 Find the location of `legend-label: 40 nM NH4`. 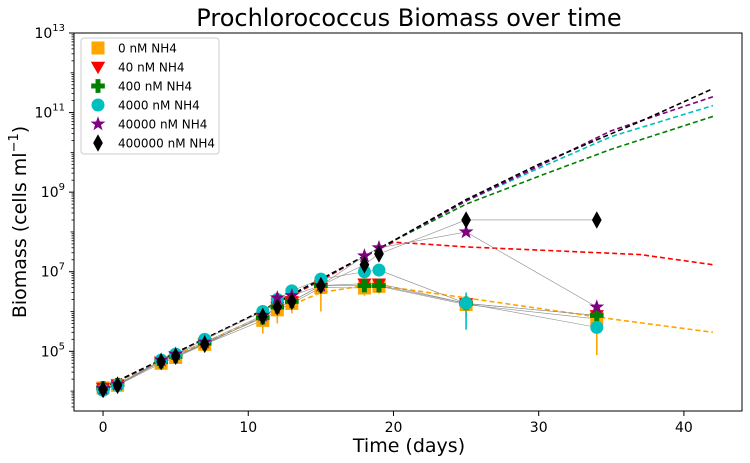

legend-label: 40 nM NH4 is located at coordinates (151, 68).